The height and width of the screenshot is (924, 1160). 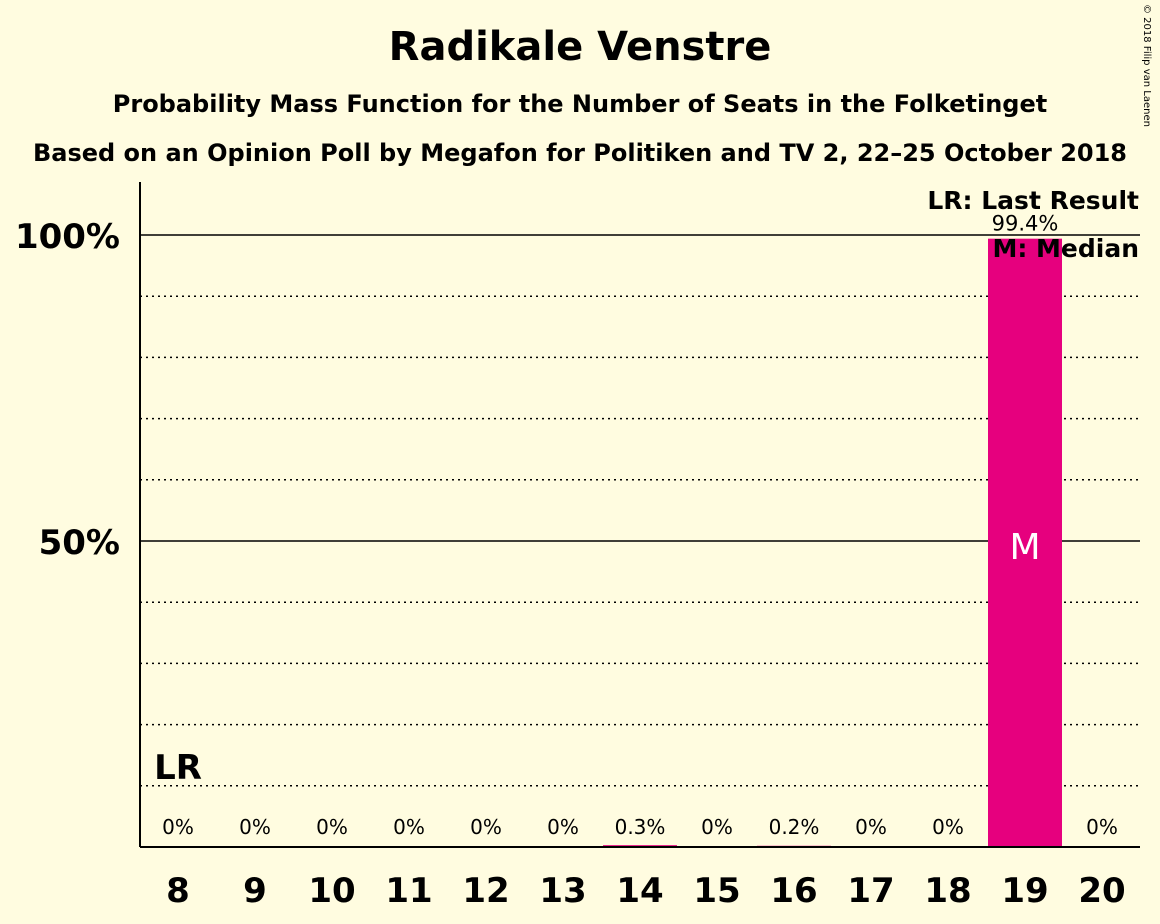 What do you see at coordinates (947, 891) in the screenshot?
I see `x-tick-label: 18` at bounding box center [947, 891].